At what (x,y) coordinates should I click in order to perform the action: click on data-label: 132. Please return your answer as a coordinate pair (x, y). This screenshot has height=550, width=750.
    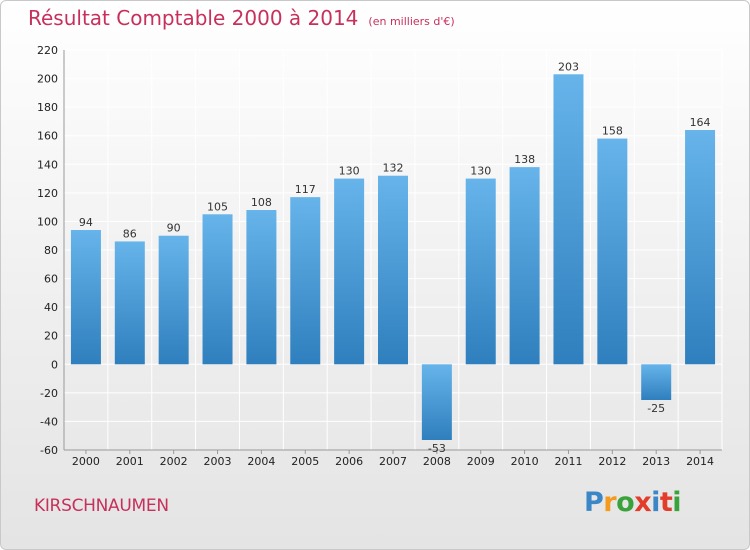
    Looking at the image, I should click on (393, 168).